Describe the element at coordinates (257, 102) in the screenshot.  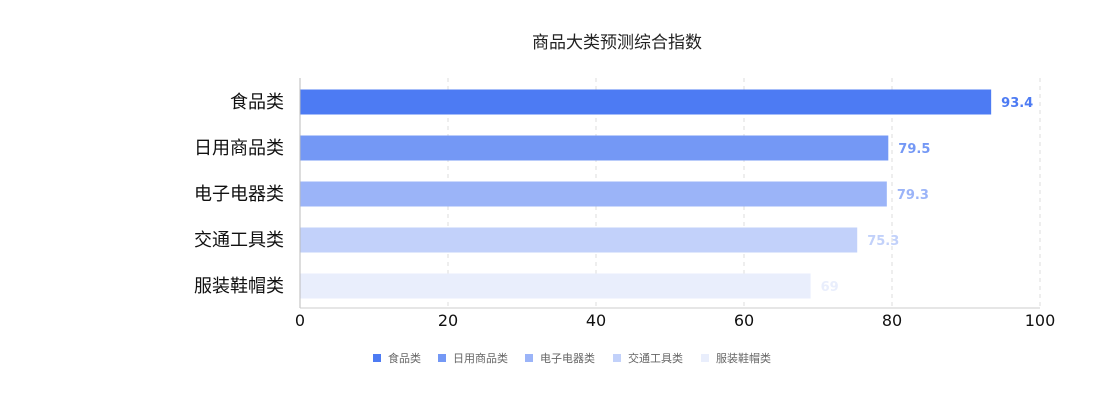
I see `category-label-0: 食品类` at that location.